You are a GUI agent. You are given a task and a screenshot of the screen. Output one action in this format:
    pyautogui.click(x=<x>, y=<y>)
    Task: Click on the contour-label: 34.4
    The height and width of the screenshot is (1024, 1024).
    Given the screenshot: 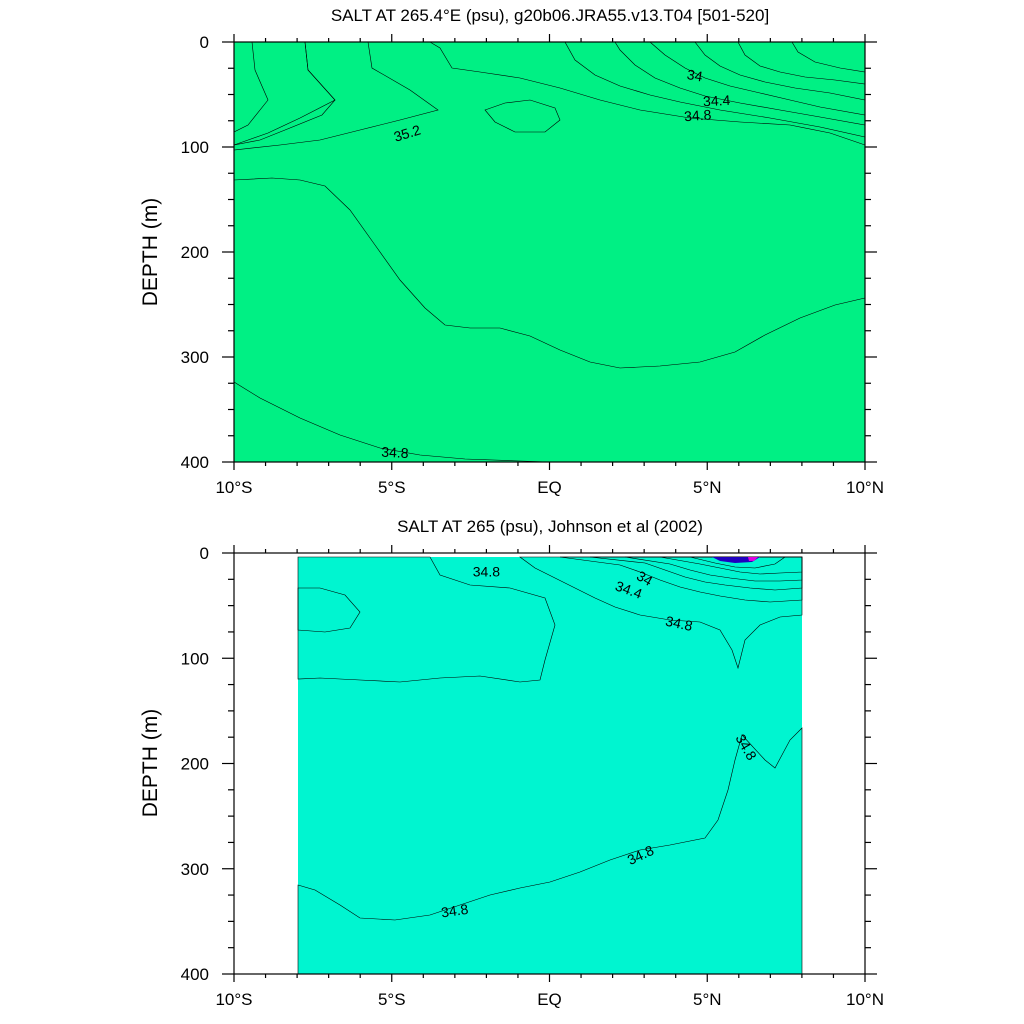 What is the action you would take?
    pyautogui.click(x=717, y=100)
    